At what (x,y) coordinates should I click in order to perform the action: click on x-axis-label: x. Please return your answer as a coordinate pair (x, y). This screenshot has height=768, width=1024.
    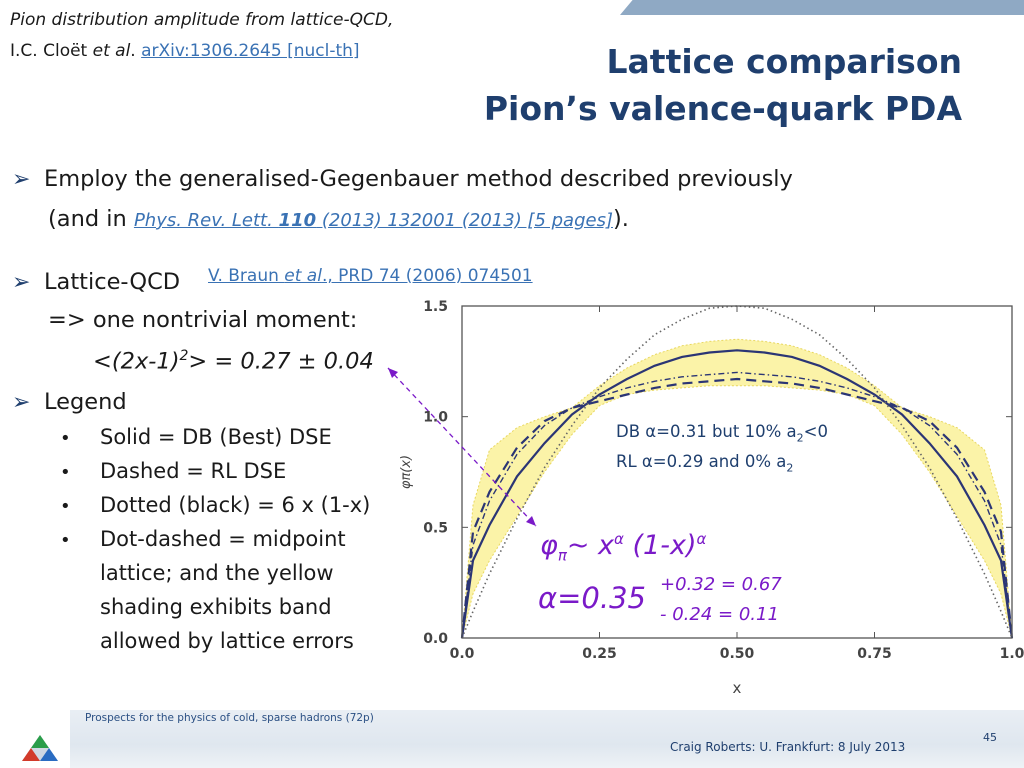
    Looking at the image, I should click on (737, 688).